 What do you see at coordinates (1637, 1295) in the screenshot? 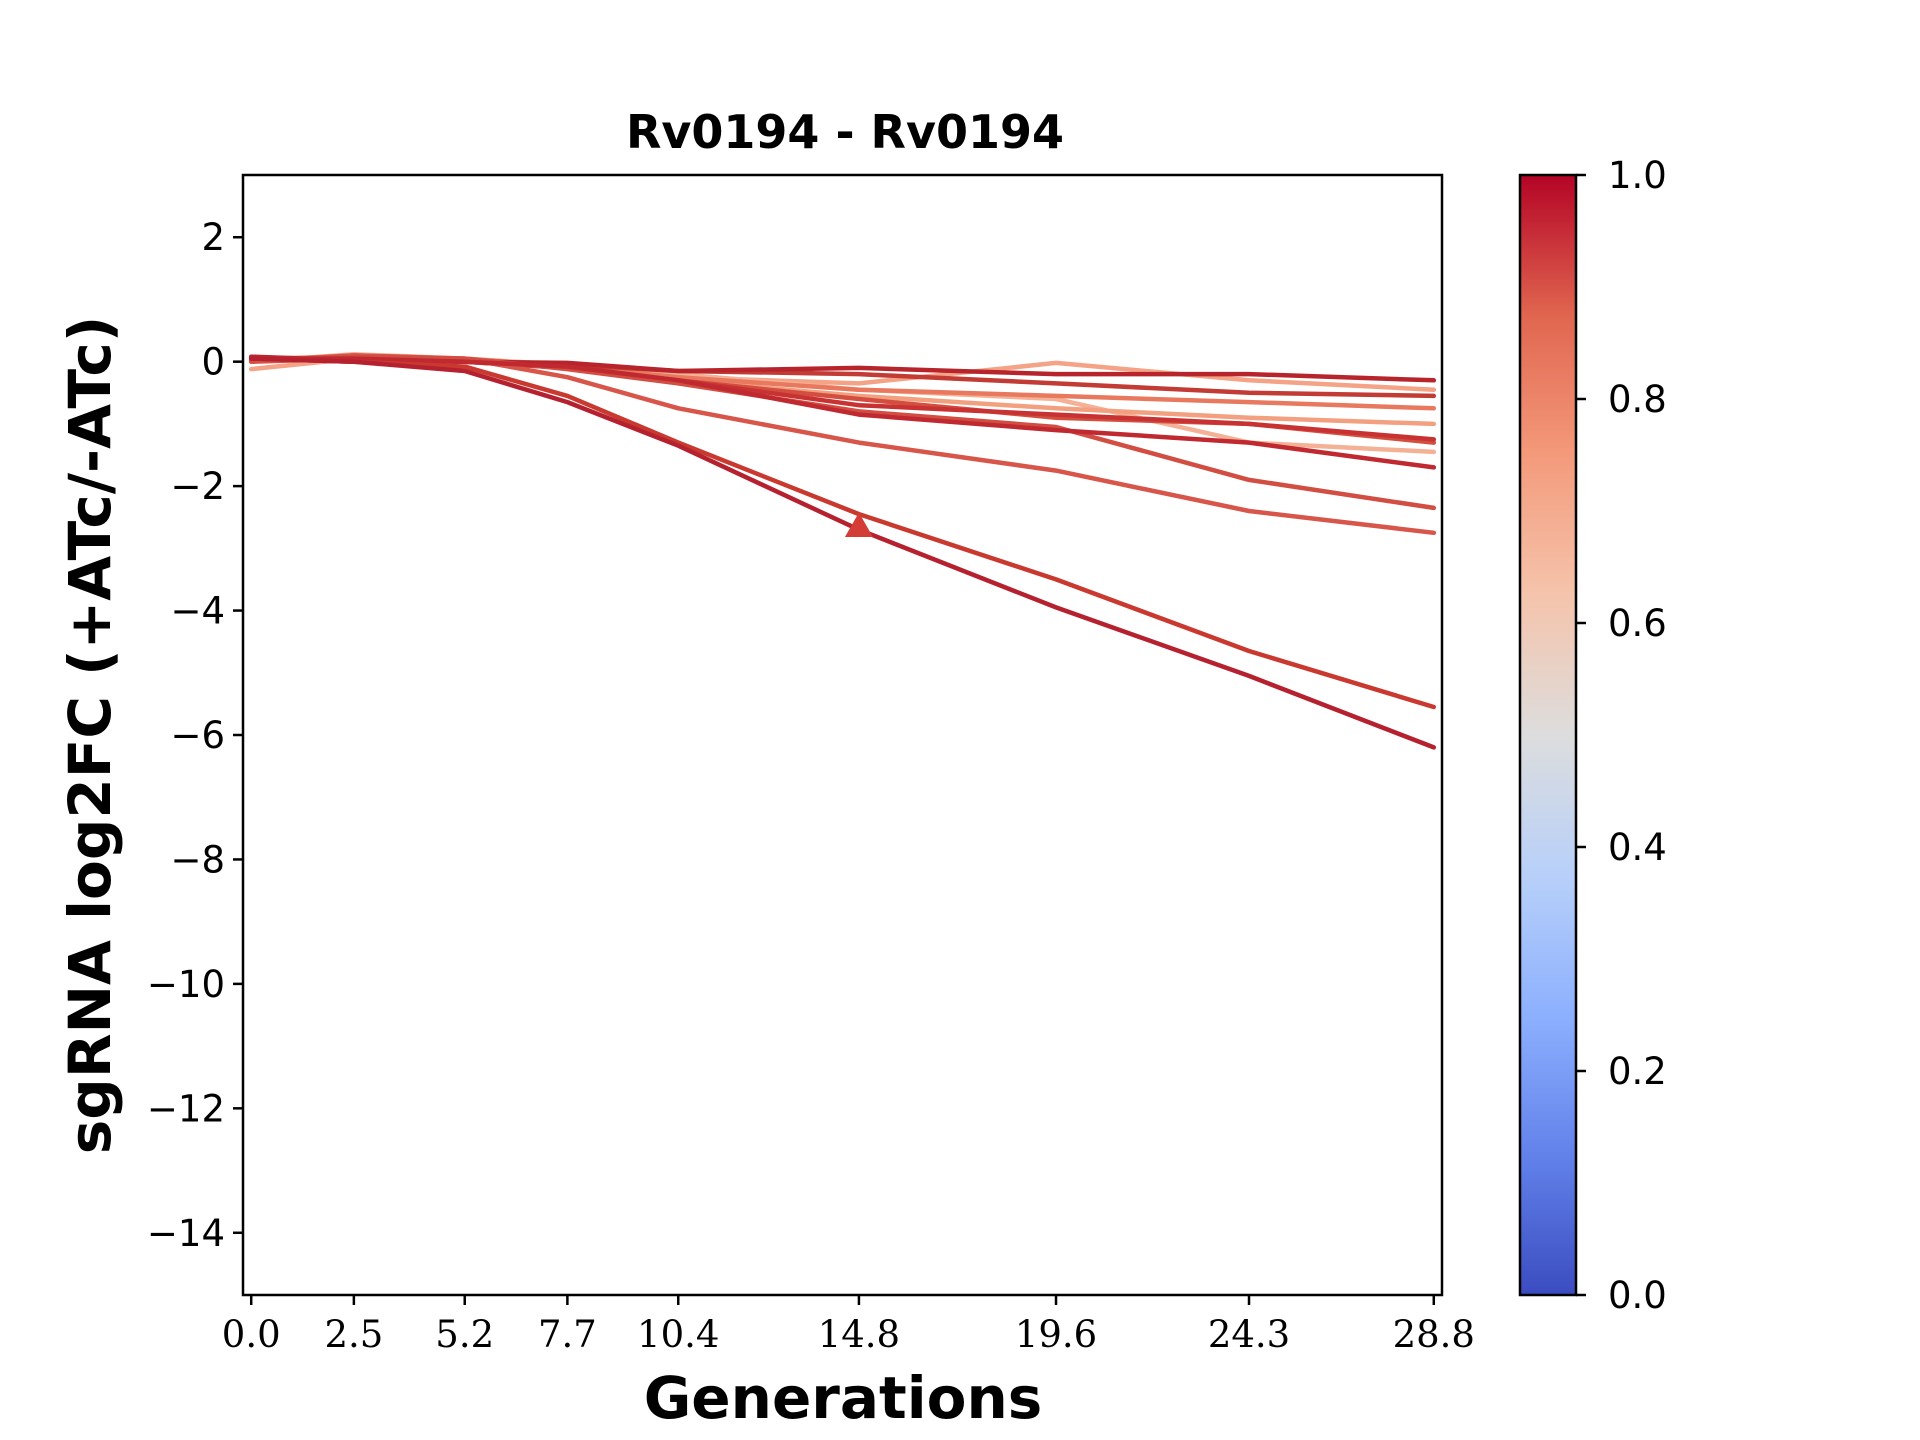
I see `colorbar-tick-label: 0.0` at bounding box center [1637, 1295].